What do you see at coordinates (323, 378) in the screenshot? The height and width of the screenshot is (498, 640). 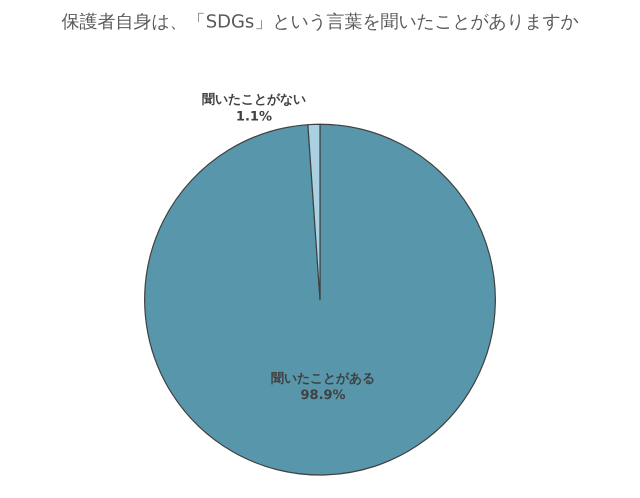 I see `slice-label: 聞いたことがある` at bounding box center [323, 378].